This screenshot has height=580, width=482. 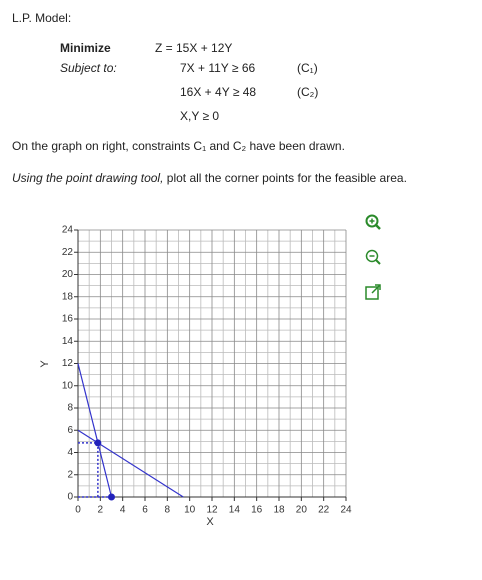 What do you see at coordinates (85, 48) in the screenshot?
I see `objective-label: Minimize` at bounding box center [85, 48].